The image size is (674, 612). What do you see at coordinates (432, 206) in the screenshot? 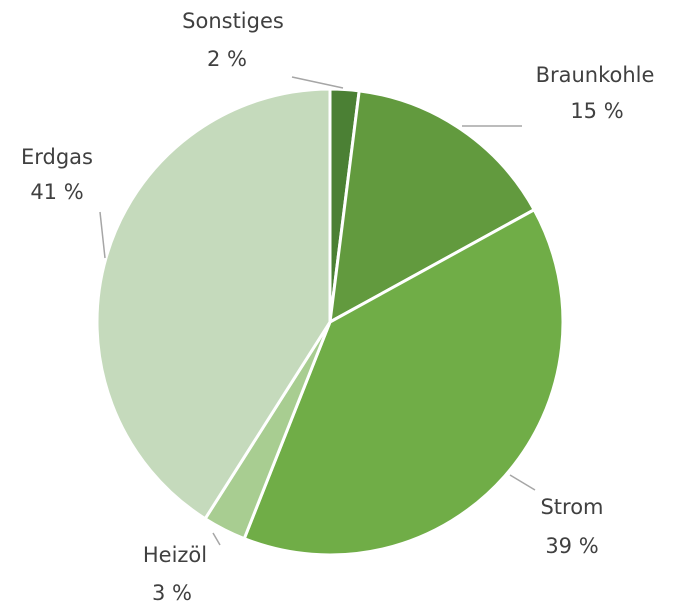
I see `pie-slice` at bounding box center [432, 206].